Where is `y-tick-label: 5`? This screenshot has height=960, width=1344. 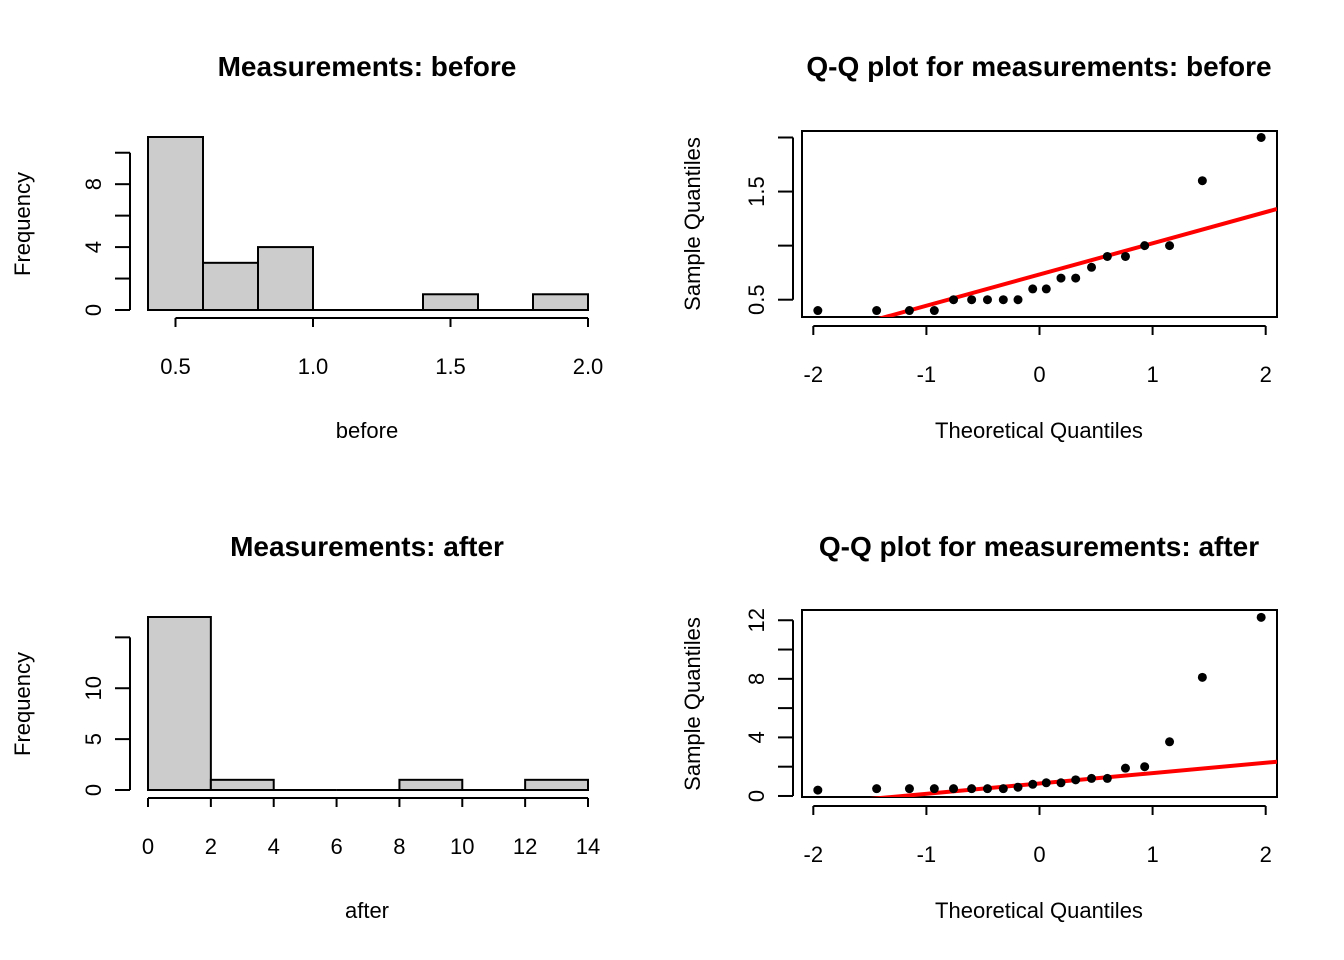
y-tick-label: 5 is located at coordinates (93, 739).